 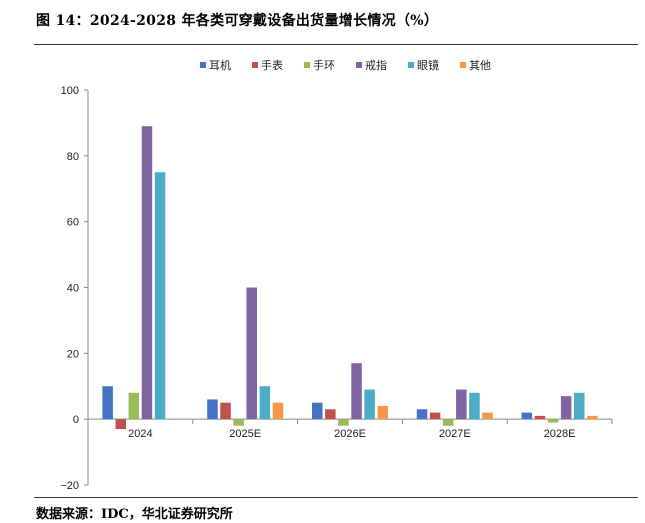 I want to click on x-tick-label: 2025E, so click(x=245, y=434).